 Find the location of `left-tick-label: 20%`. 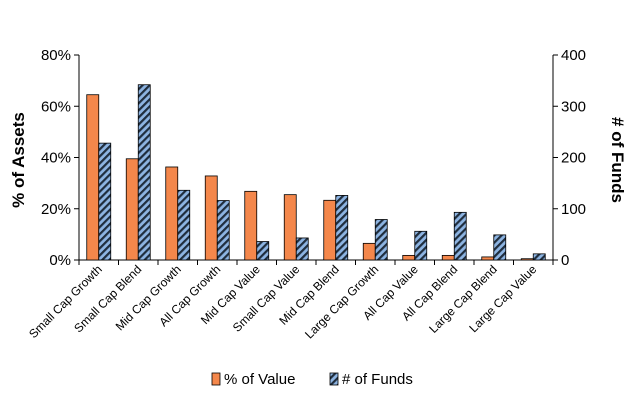

left-tick-label: 20% is located at coordinates (56, 209).